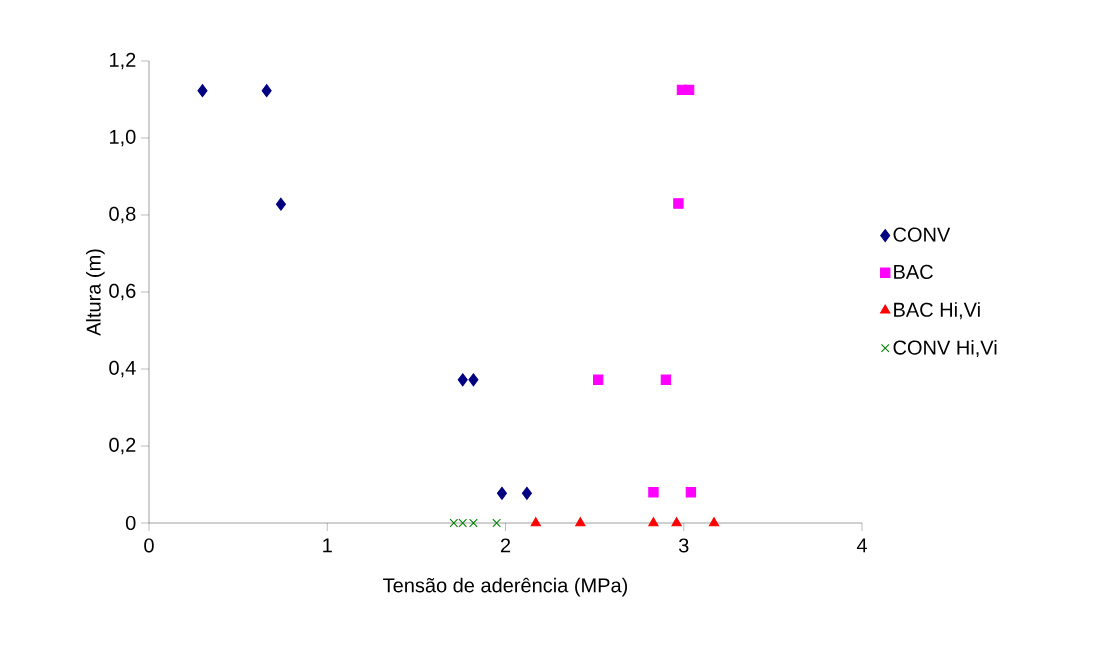 Image resolution: width=1110 pixels, height=662 pixels. I want to click on legend-label: BAC, so click(913, 271).